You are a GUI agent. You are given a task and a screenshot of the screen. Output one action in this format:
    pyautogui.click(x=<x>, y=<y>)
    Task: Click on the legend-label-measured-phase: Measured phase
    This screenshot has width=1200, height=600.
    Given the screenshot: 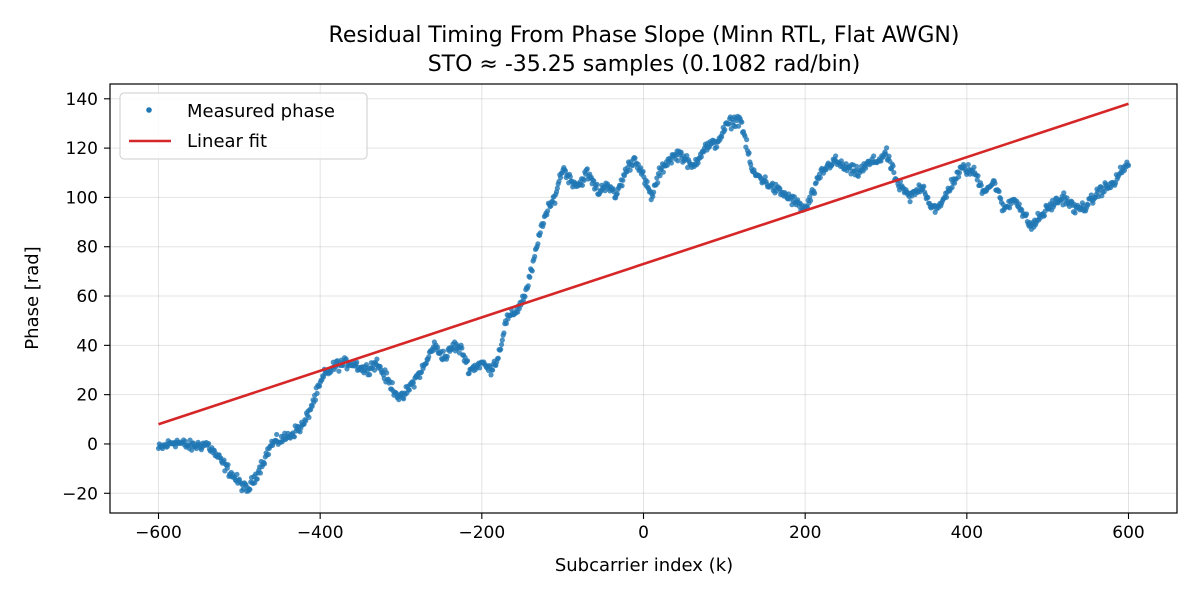 What is the action you would take?
    pyautogui.click(x=261, y=111)
    